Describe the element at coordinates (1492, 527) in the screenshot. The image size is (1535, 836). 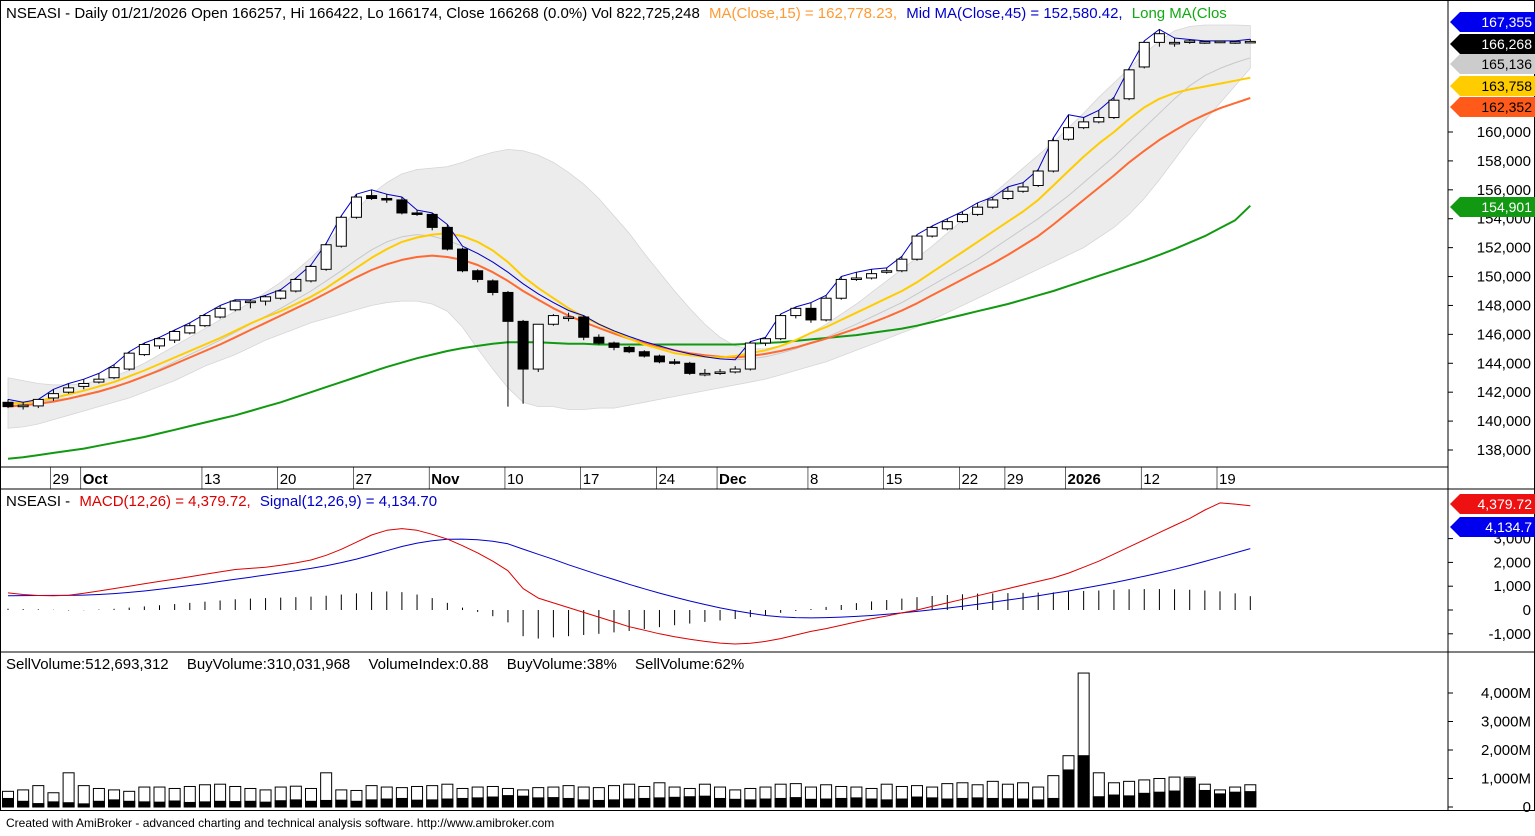
I see `macd-tag-signal` at that location.